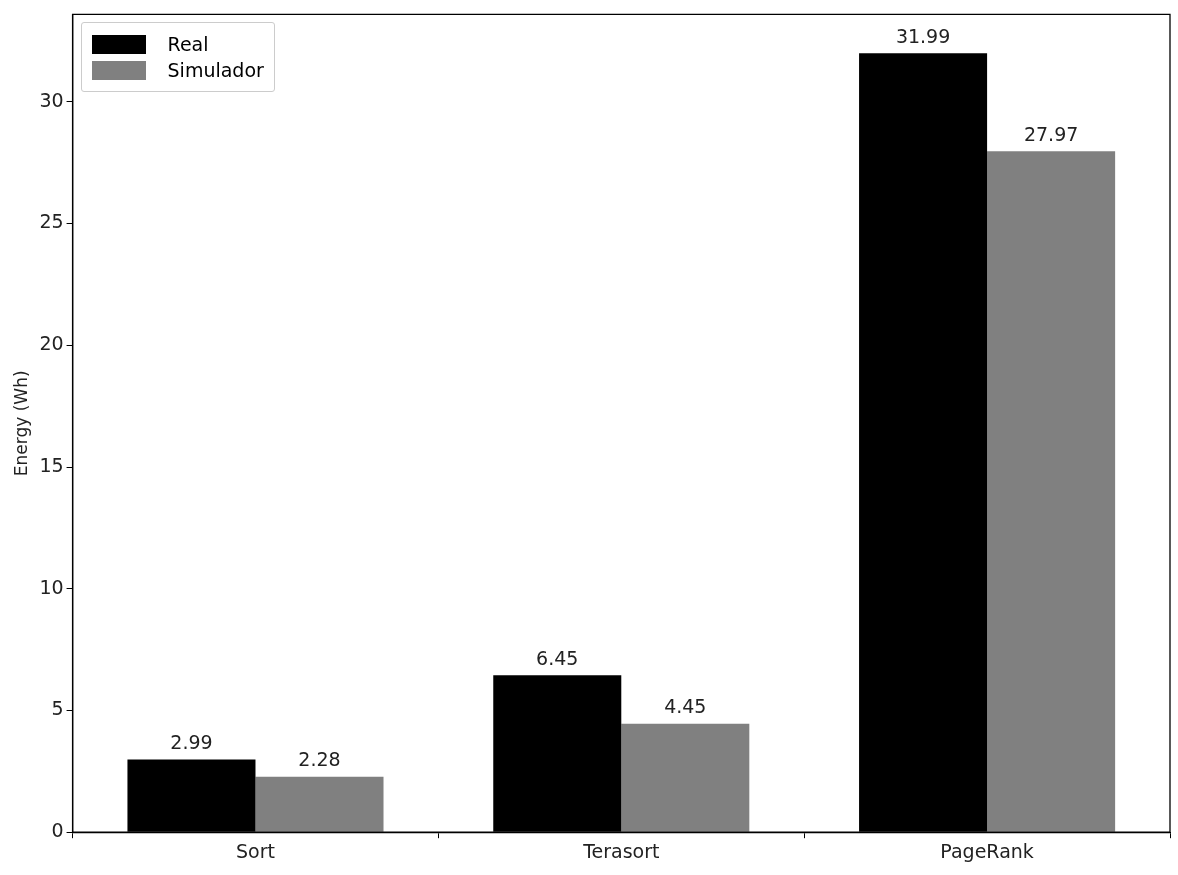 The width and height of the screenshot is (1178, 875). Describe the element at coordinates (685, 706) in the screenshot. I see `data-label: 4.45` at that location.